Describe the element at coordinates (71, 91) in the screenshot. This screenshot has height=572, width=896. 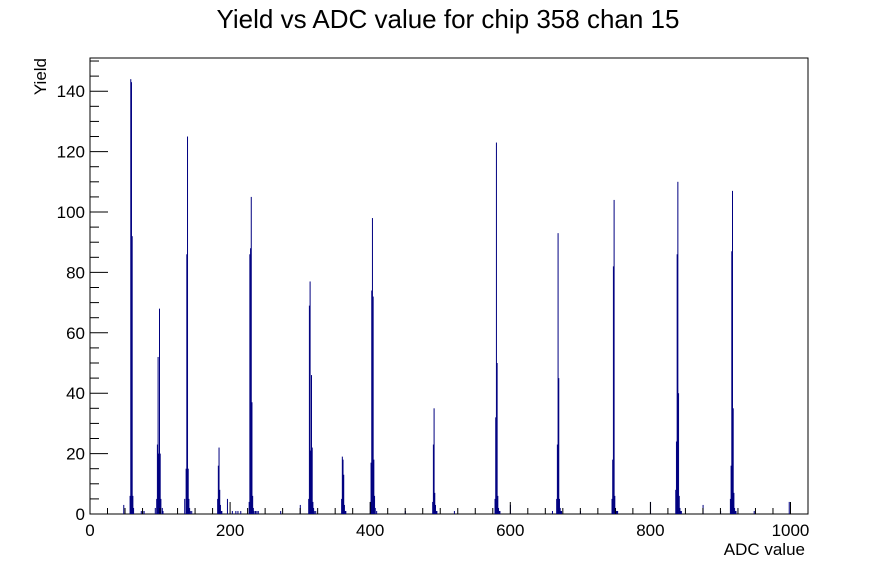
I see `y-tick-label: 140` at that location.